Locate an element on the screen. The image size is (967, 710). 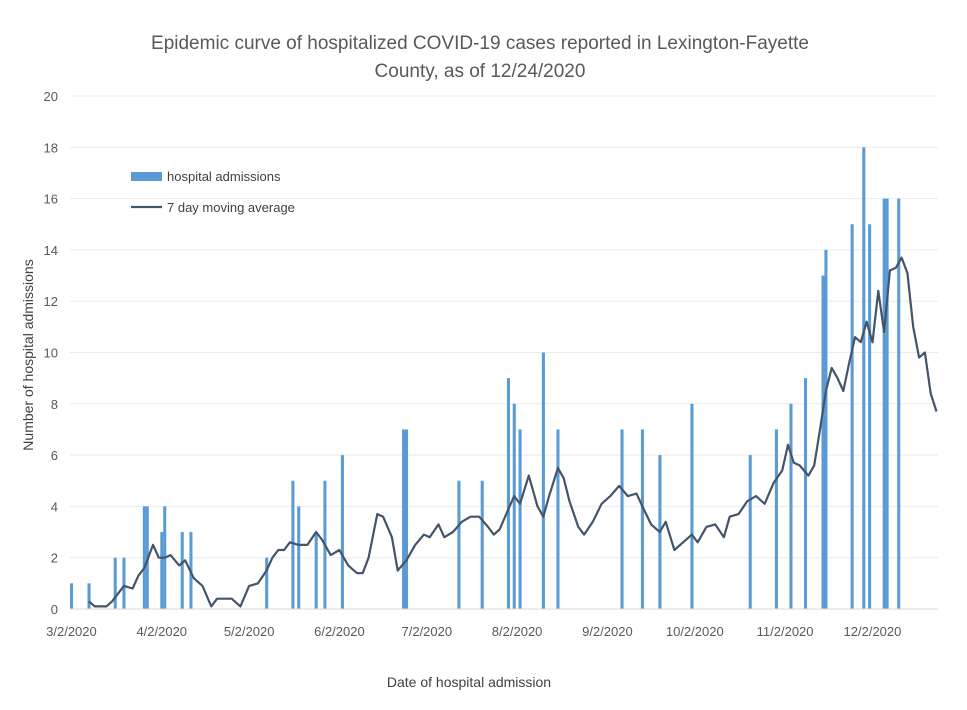
x-tick-label: 10/2/2020 is located at coordinates (695, 631).